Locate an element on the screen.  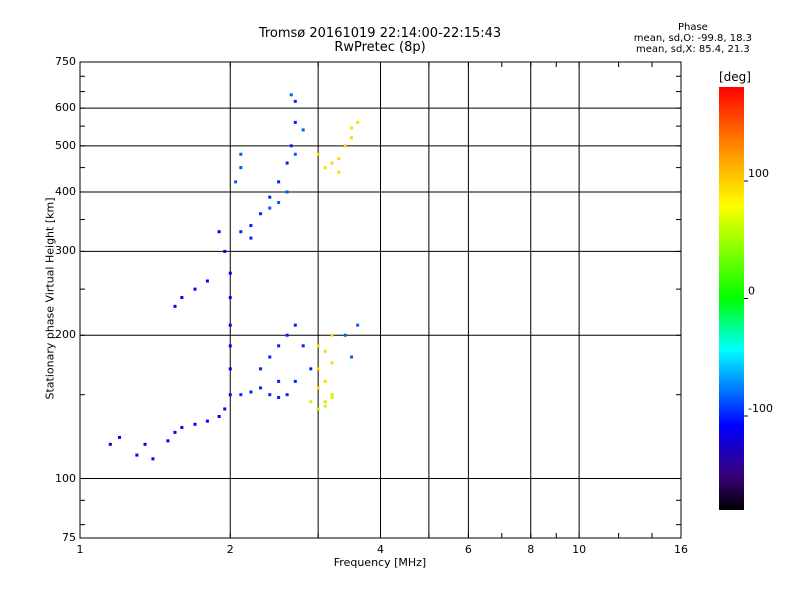
chart-subtitle: RwPretec (8p) is located at coordinates (380, 47).